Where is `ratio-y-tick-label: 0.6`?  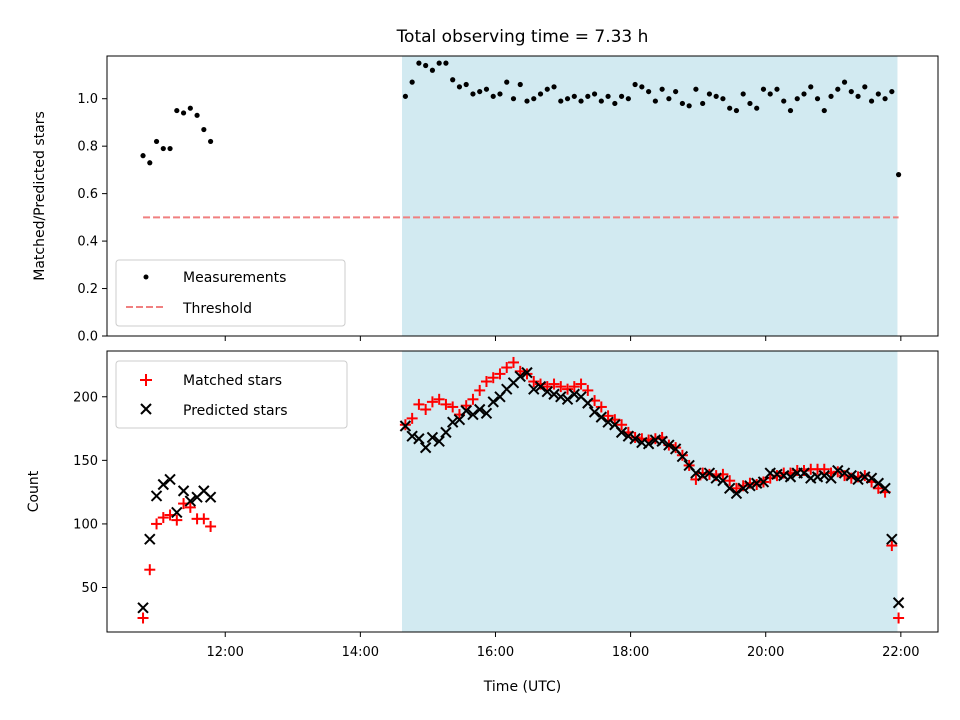
ratio-y-tick-label: 0.6 is located at coordinates (87, 194).